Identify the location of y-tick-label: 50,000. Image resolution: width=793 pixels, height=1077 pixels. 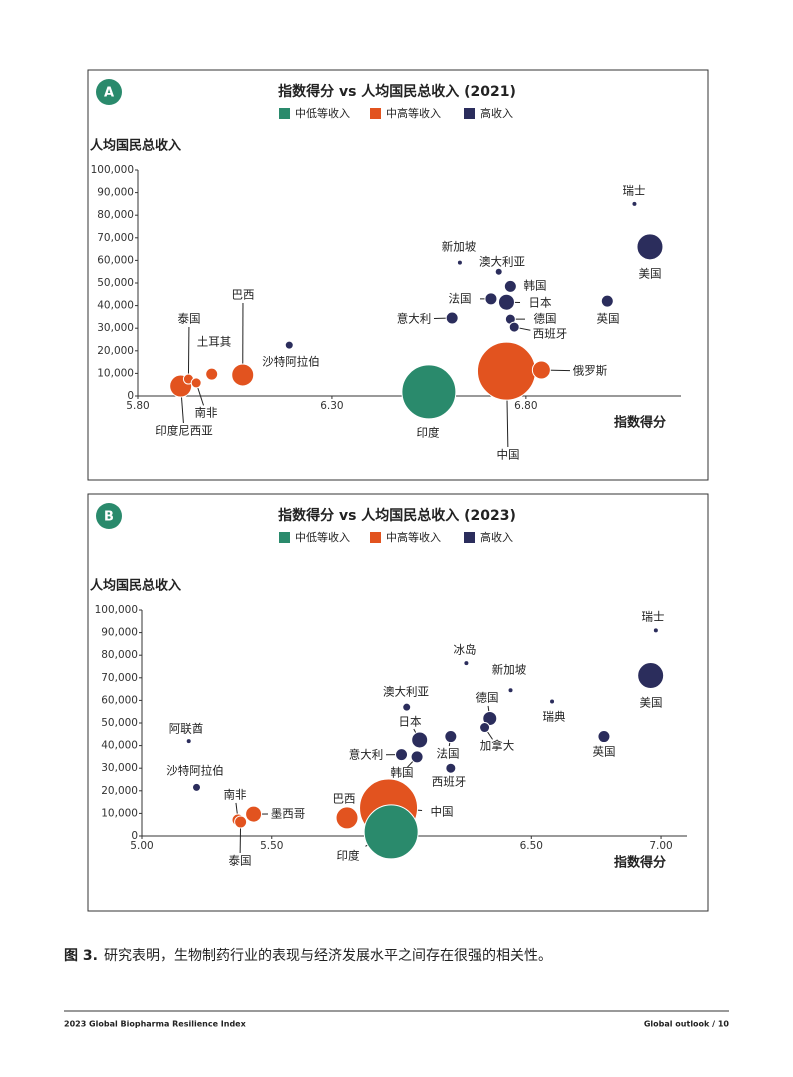
(119, 723).